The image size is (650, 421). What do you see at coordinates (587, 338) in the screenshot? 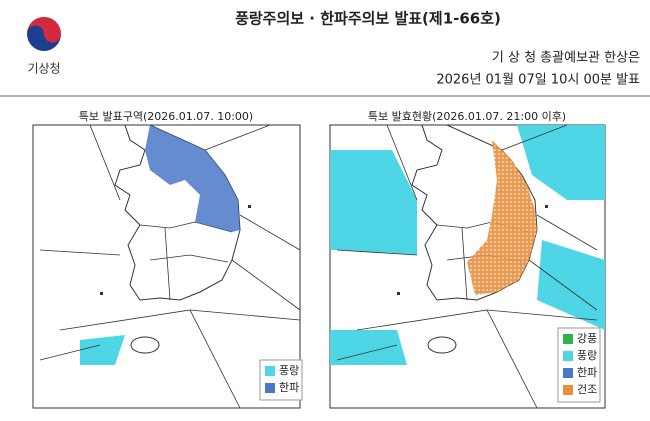
I see `legend-label: 강풍` at bounding box center [587, 338].